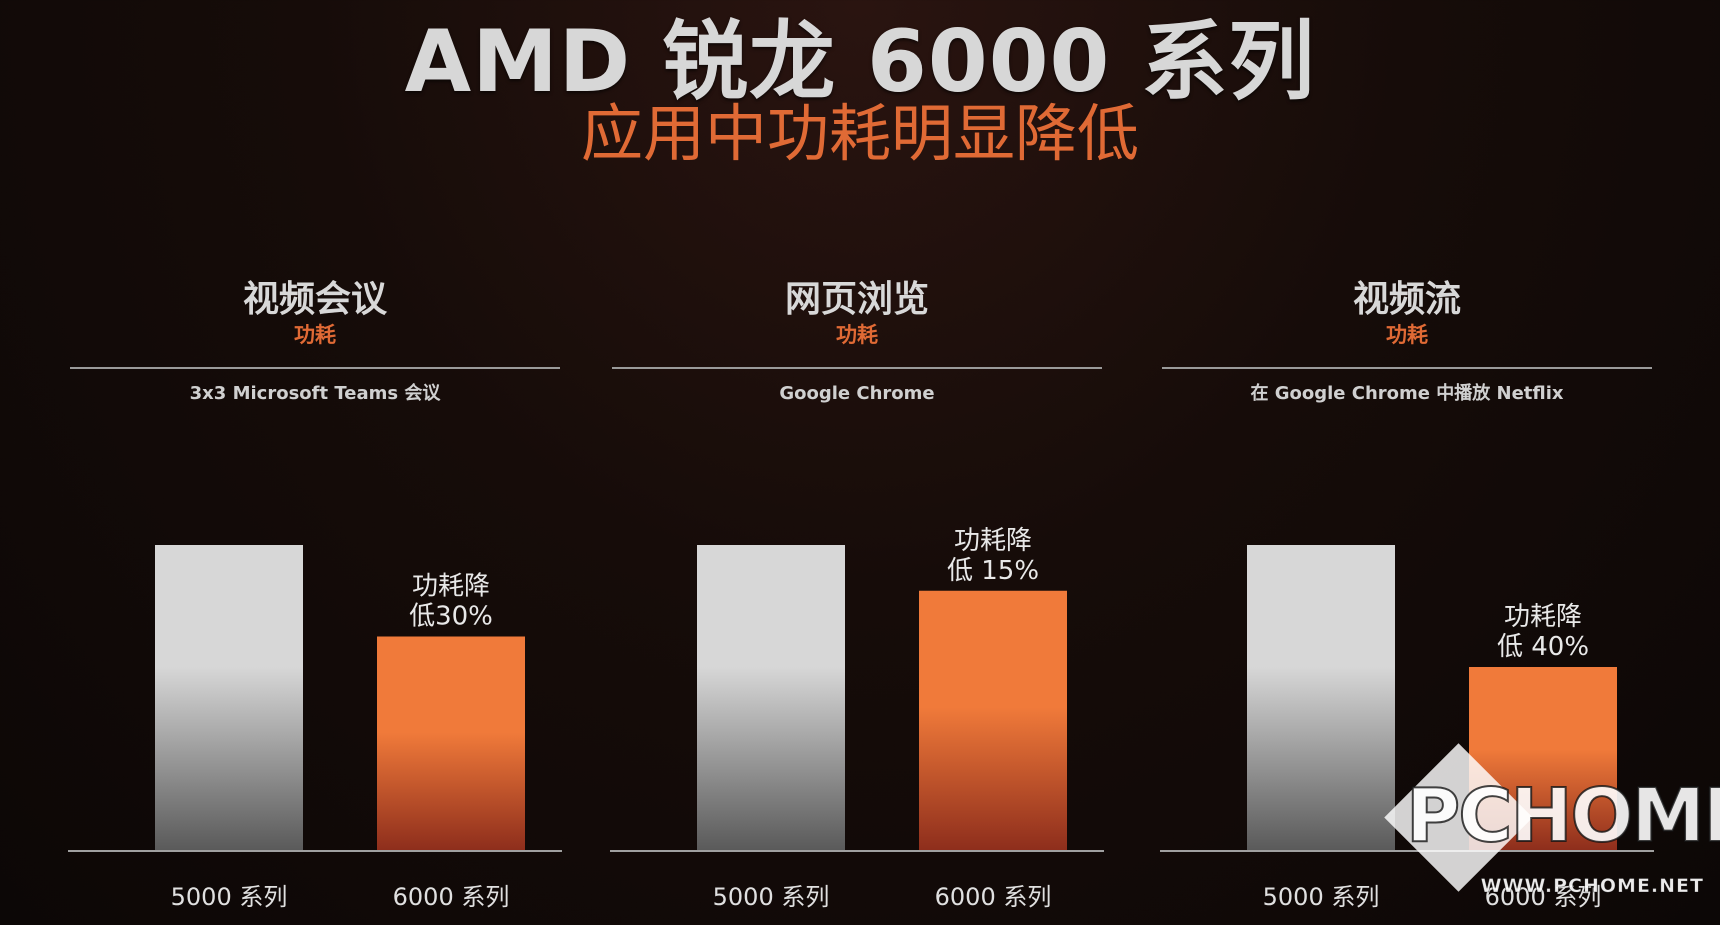 The height and width of the screenshot is (925, 1720). What do you see at coordinates (1406, 299) in the screenshot?
I see `panel-title: 视频流` at bounding box center [1406, 299].